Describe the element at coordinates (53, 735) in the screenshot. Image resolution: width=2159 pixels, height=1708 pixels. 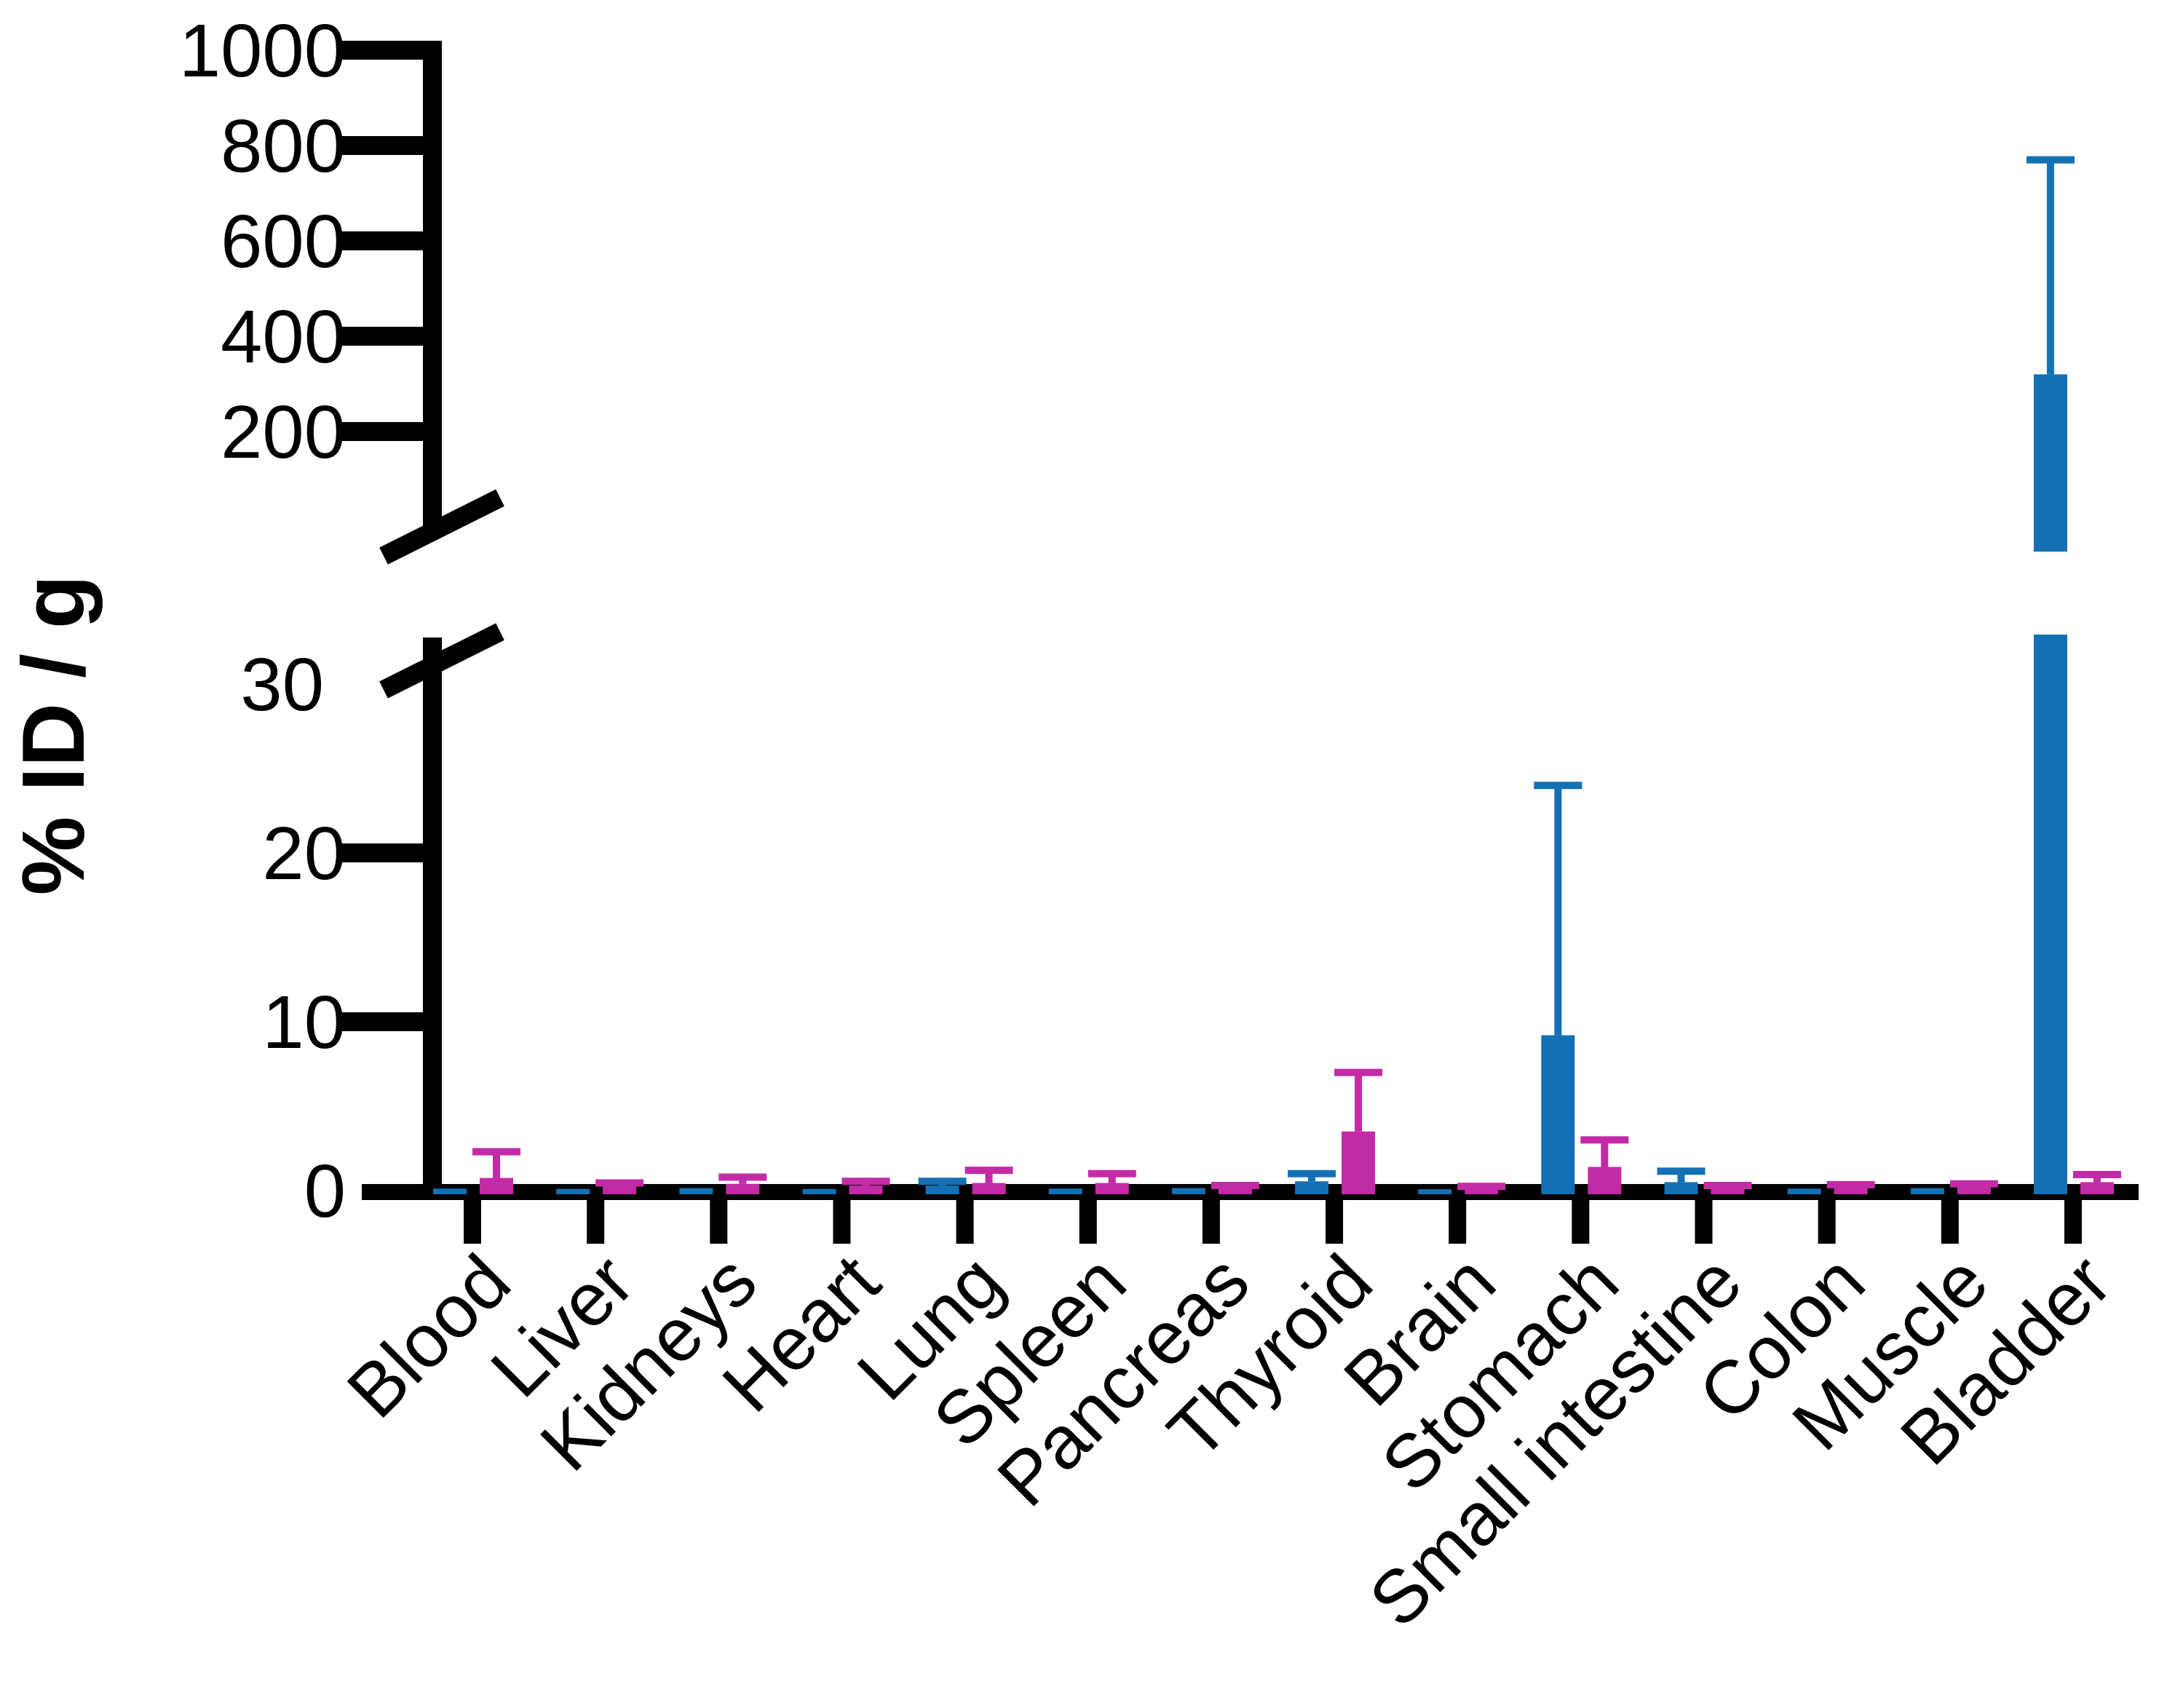
I see `y-axis-title: % ID / g` at that location.